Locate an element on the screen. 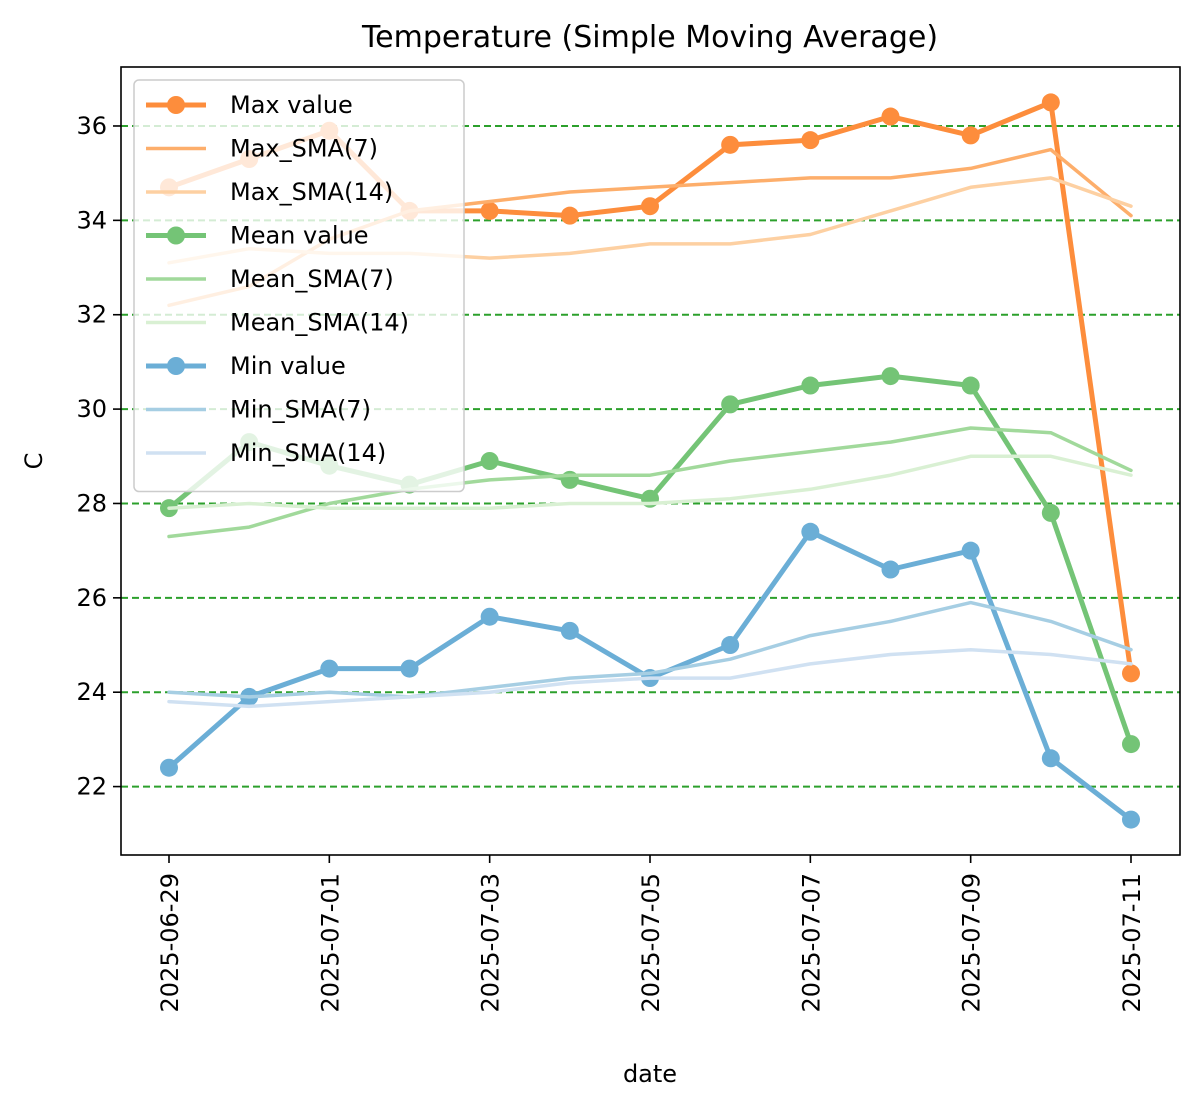  y-tick-label: 34 is located at coordinates (91, 220).